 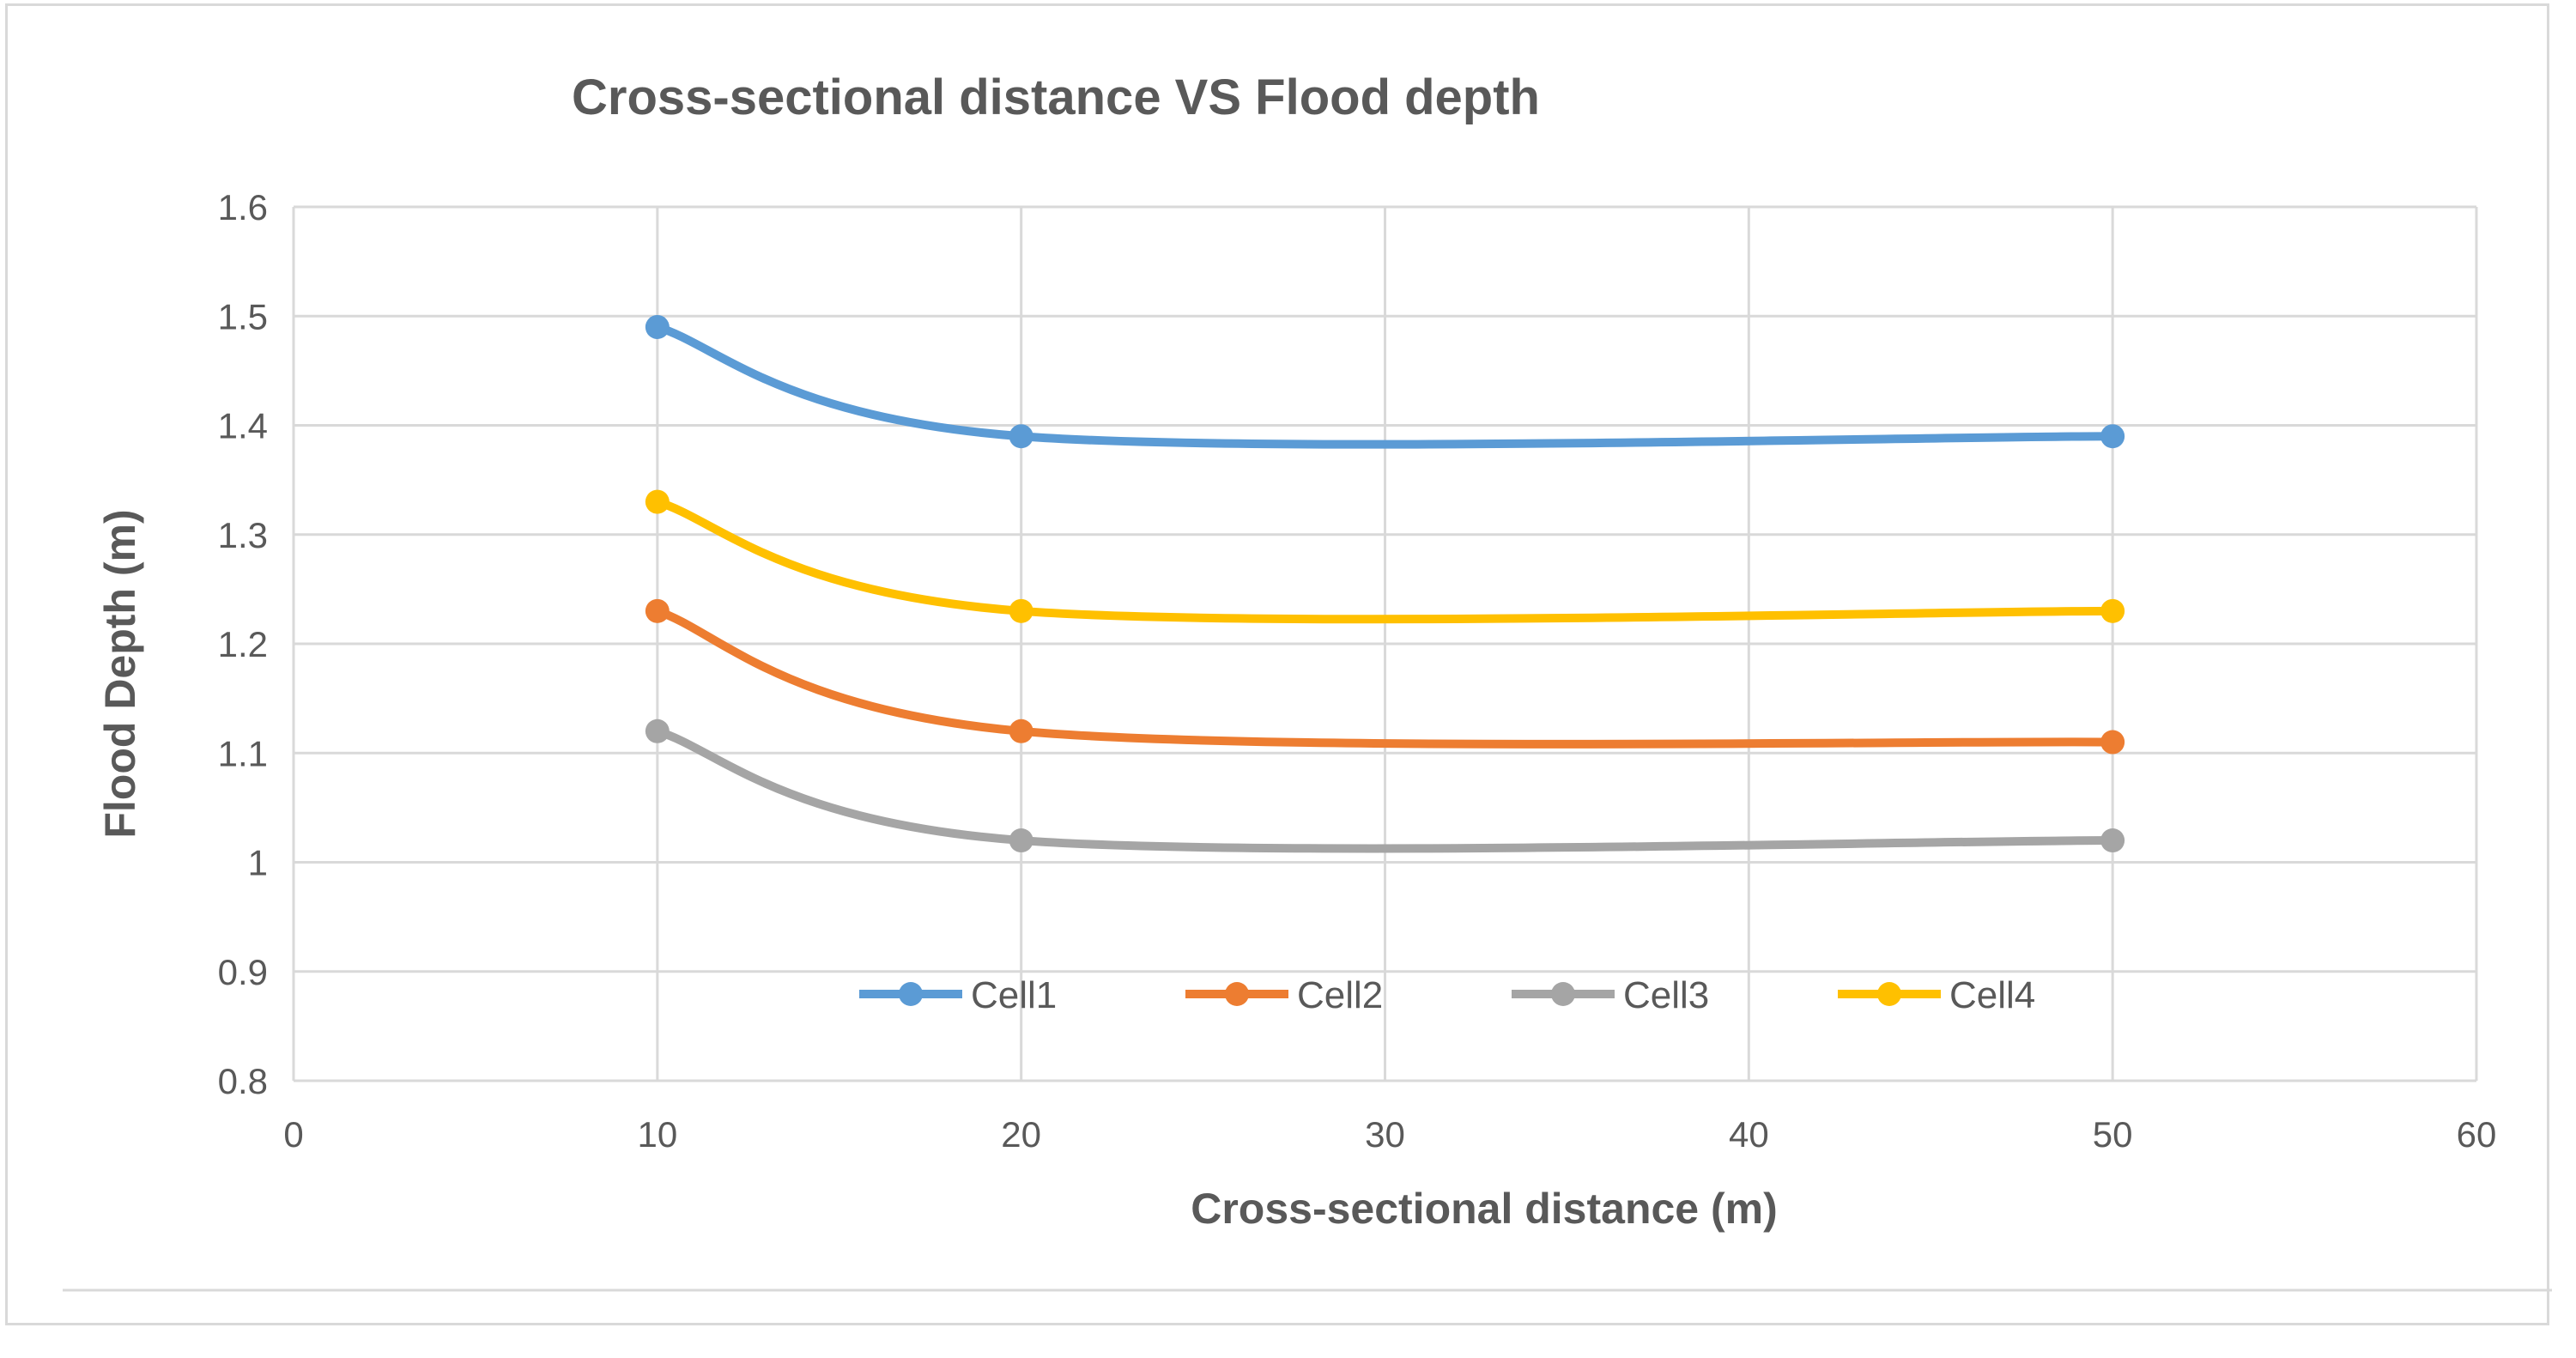 I want to click on series-cell4, so click(x=1385, y=556).